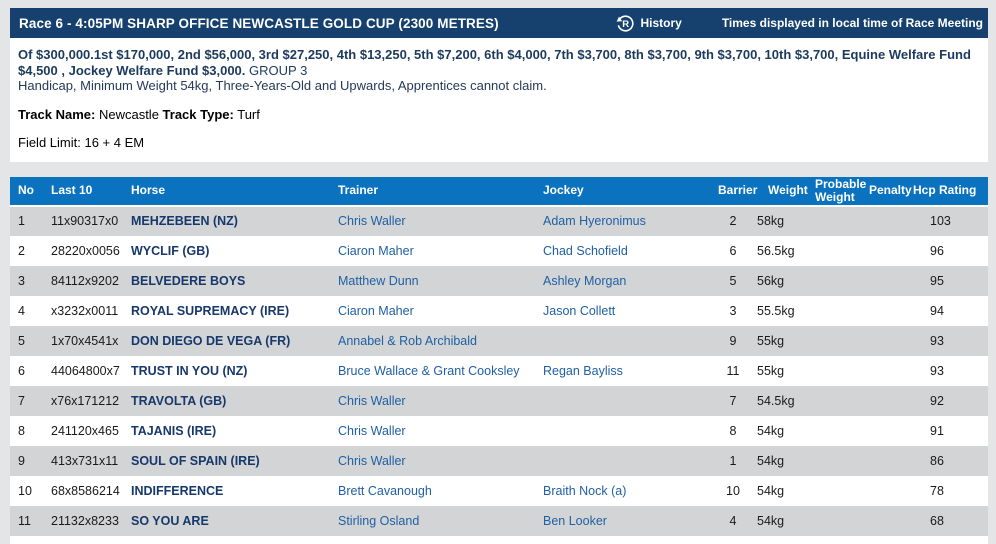  Describe the element at coordinates (733, 280) in the screenshot. I see `cell-barrier: 5` at that location.